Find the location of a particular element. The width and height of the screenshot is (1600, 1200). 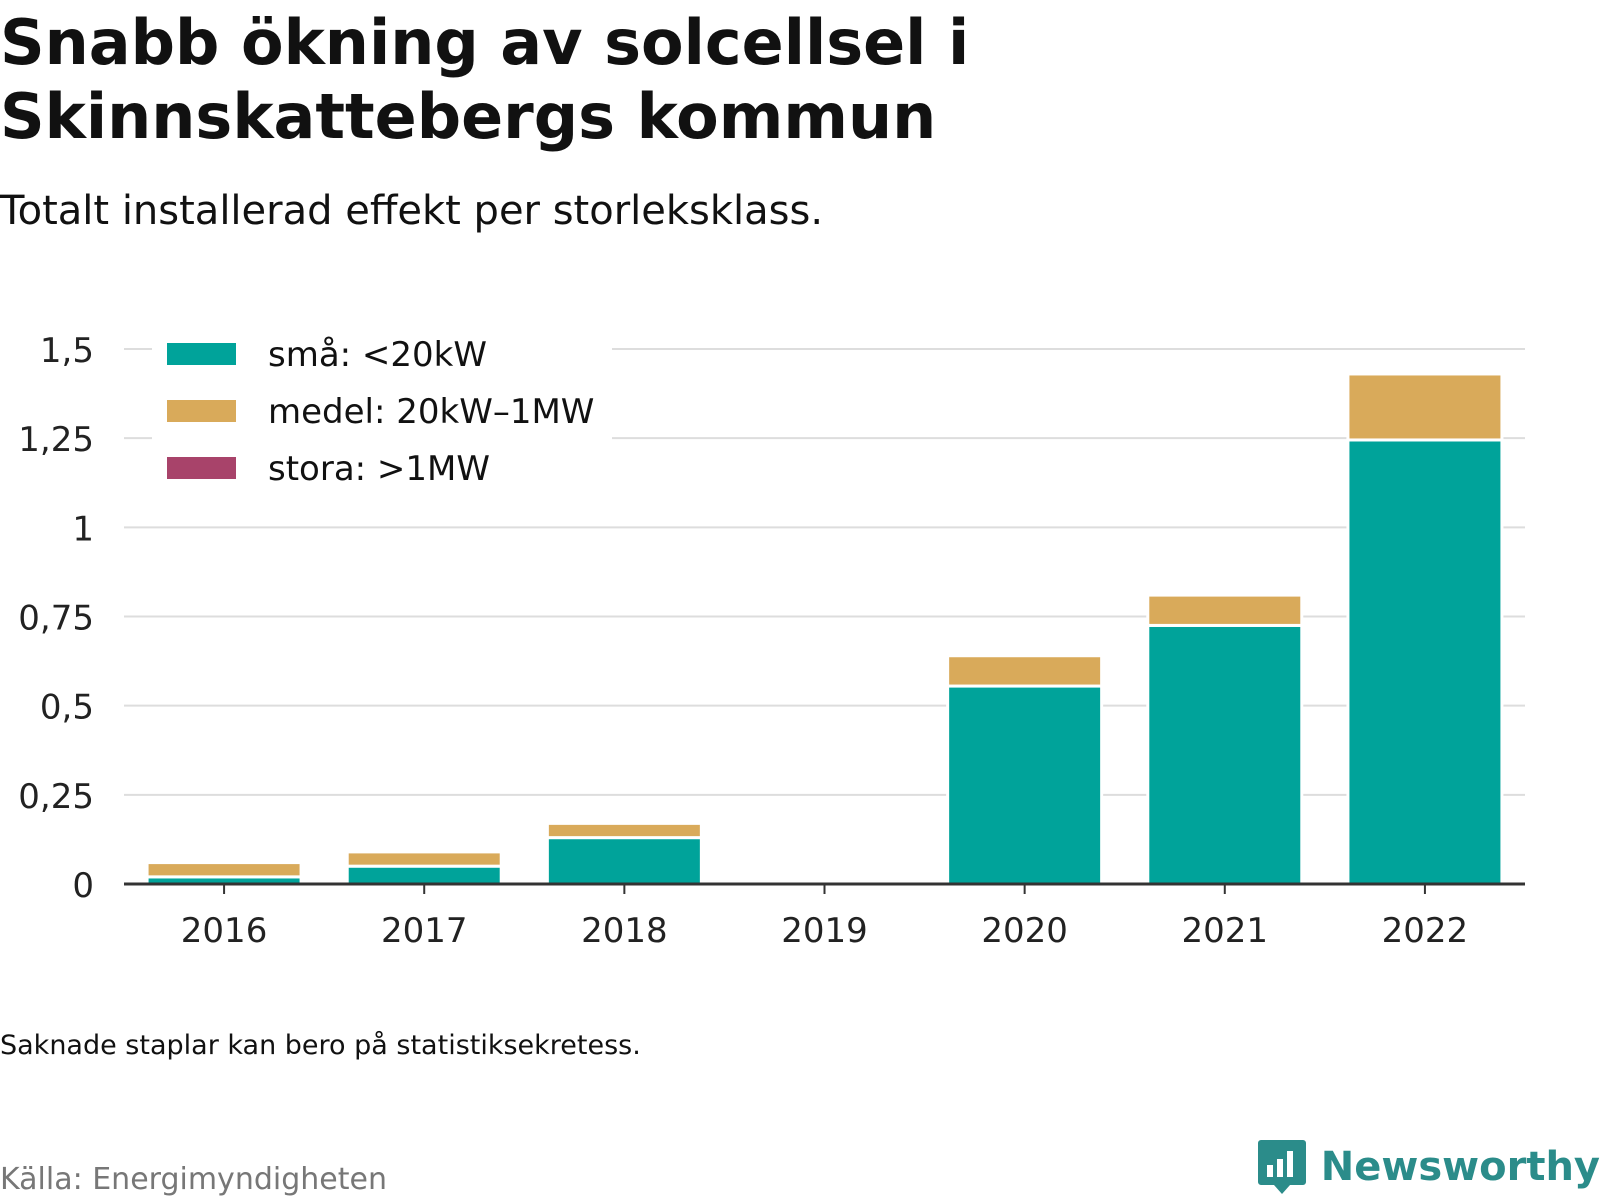

y-tick-label: 1,5 is located at coordinates (67, 351).